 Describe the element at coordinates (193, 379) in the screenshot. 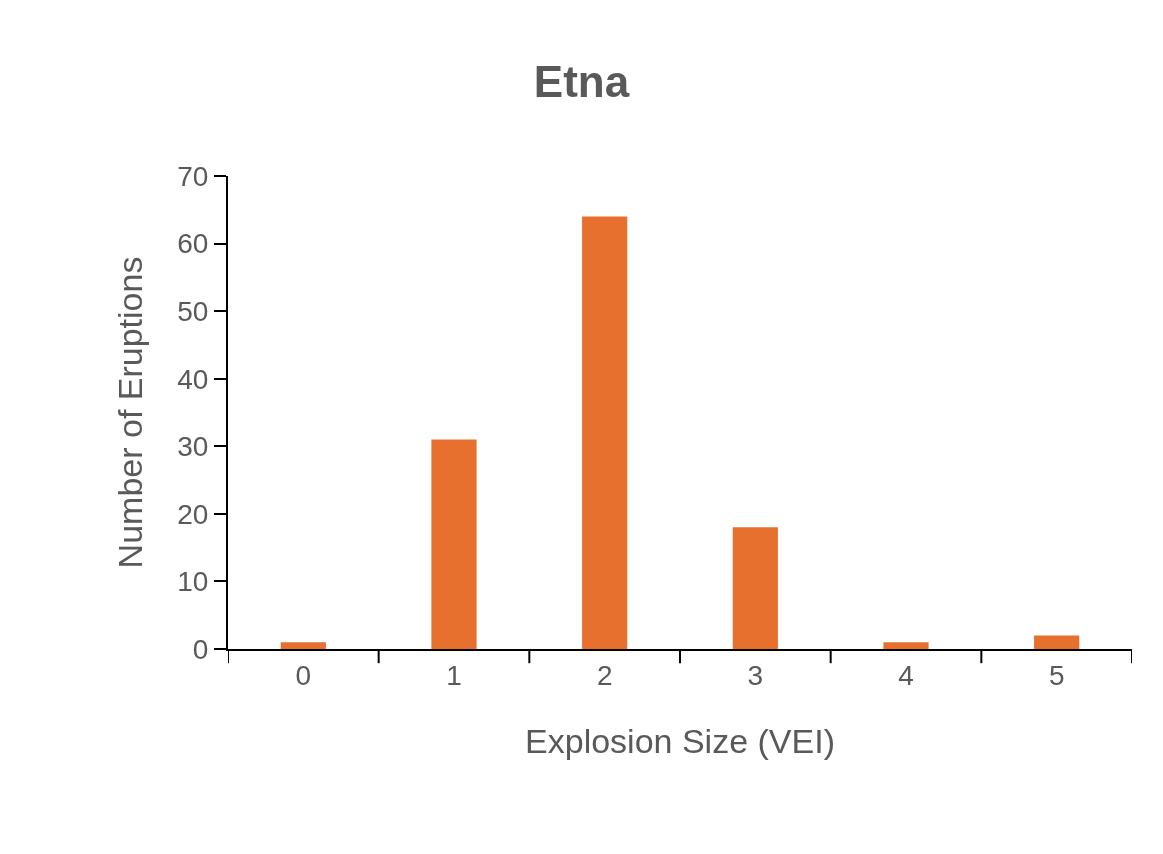

I see `y-tick-label: 40` at that location.